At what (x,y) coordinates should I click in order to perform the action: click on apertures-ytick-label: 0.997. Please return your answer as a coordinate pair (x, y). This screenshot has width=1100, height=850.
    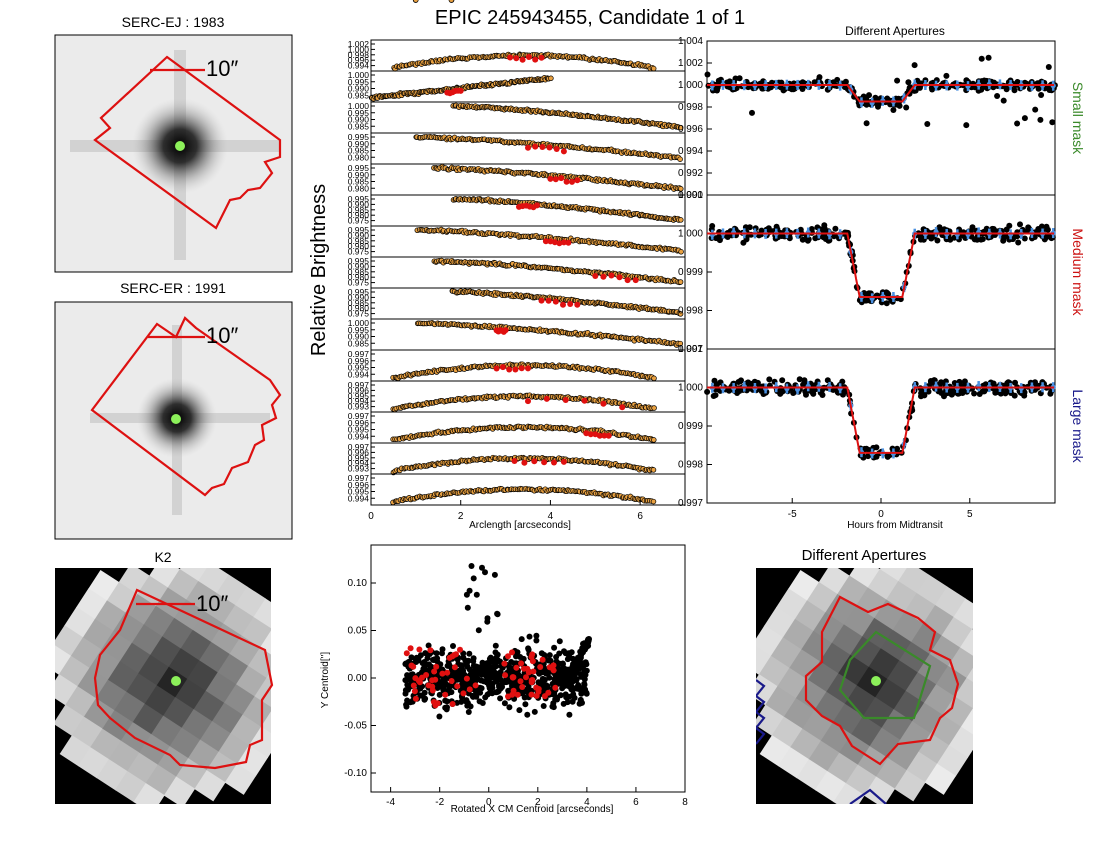
    Looking at the image, I should click on (690, 503).